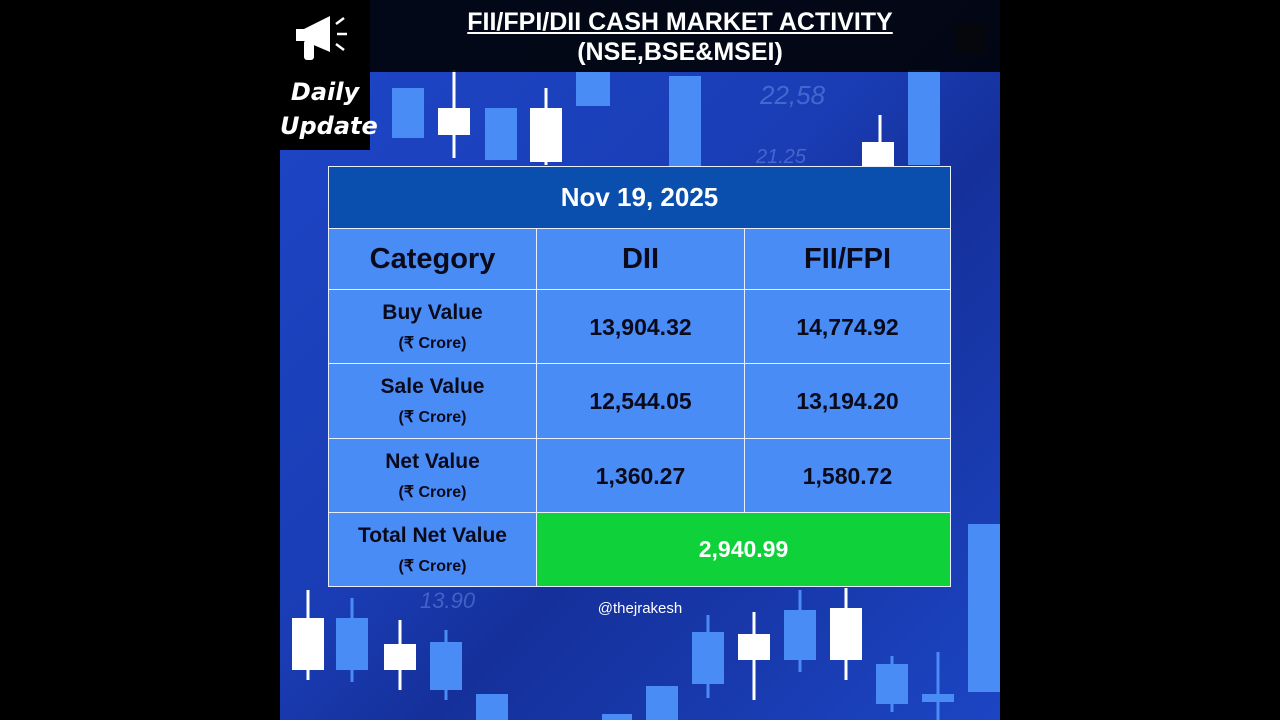  I want to click on value: 14,774.92, so click(847, 326).